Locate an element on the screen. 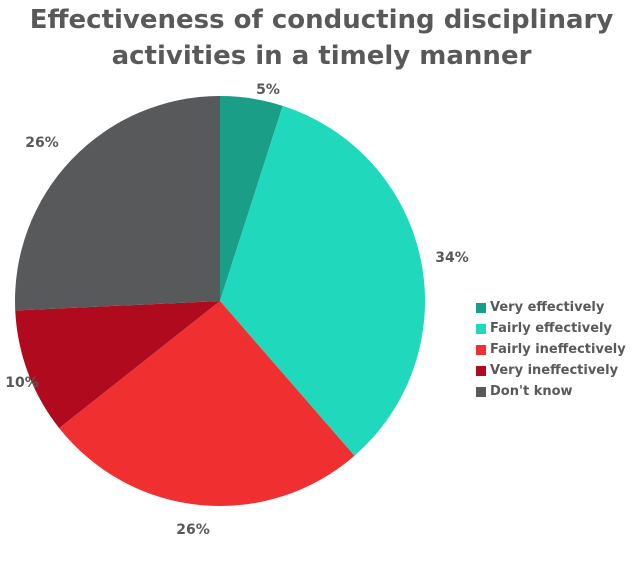  legend-label: Fairly ineffectively is located at coordinates (558, 349).